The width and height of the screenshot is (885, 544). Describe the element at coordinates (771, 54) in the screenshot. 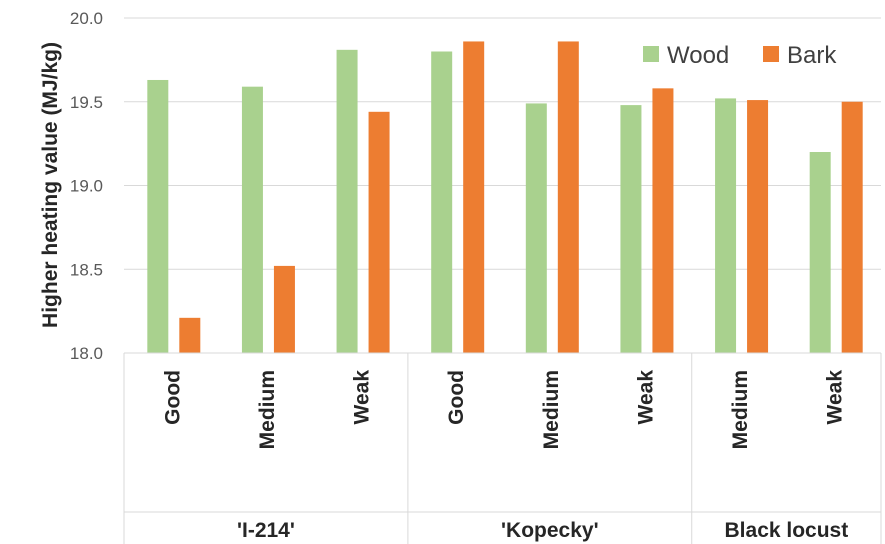

I see `legend-swatch-bark` at that location.